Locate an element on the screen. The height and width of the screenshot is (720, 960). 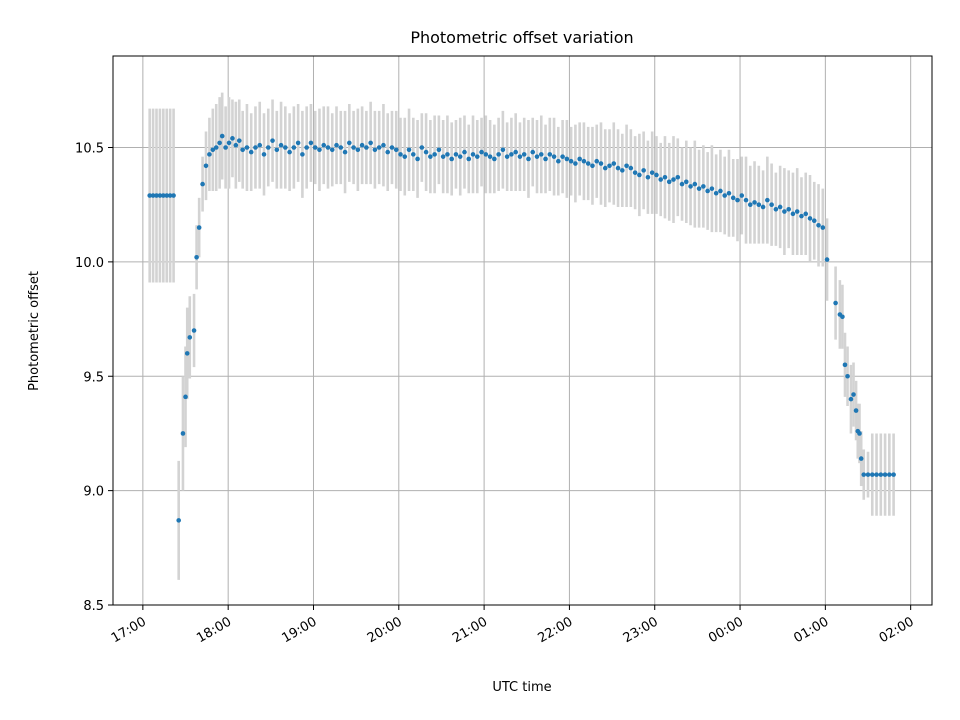
y-tick-label: 9.5 is located at coordinates (93, 377).